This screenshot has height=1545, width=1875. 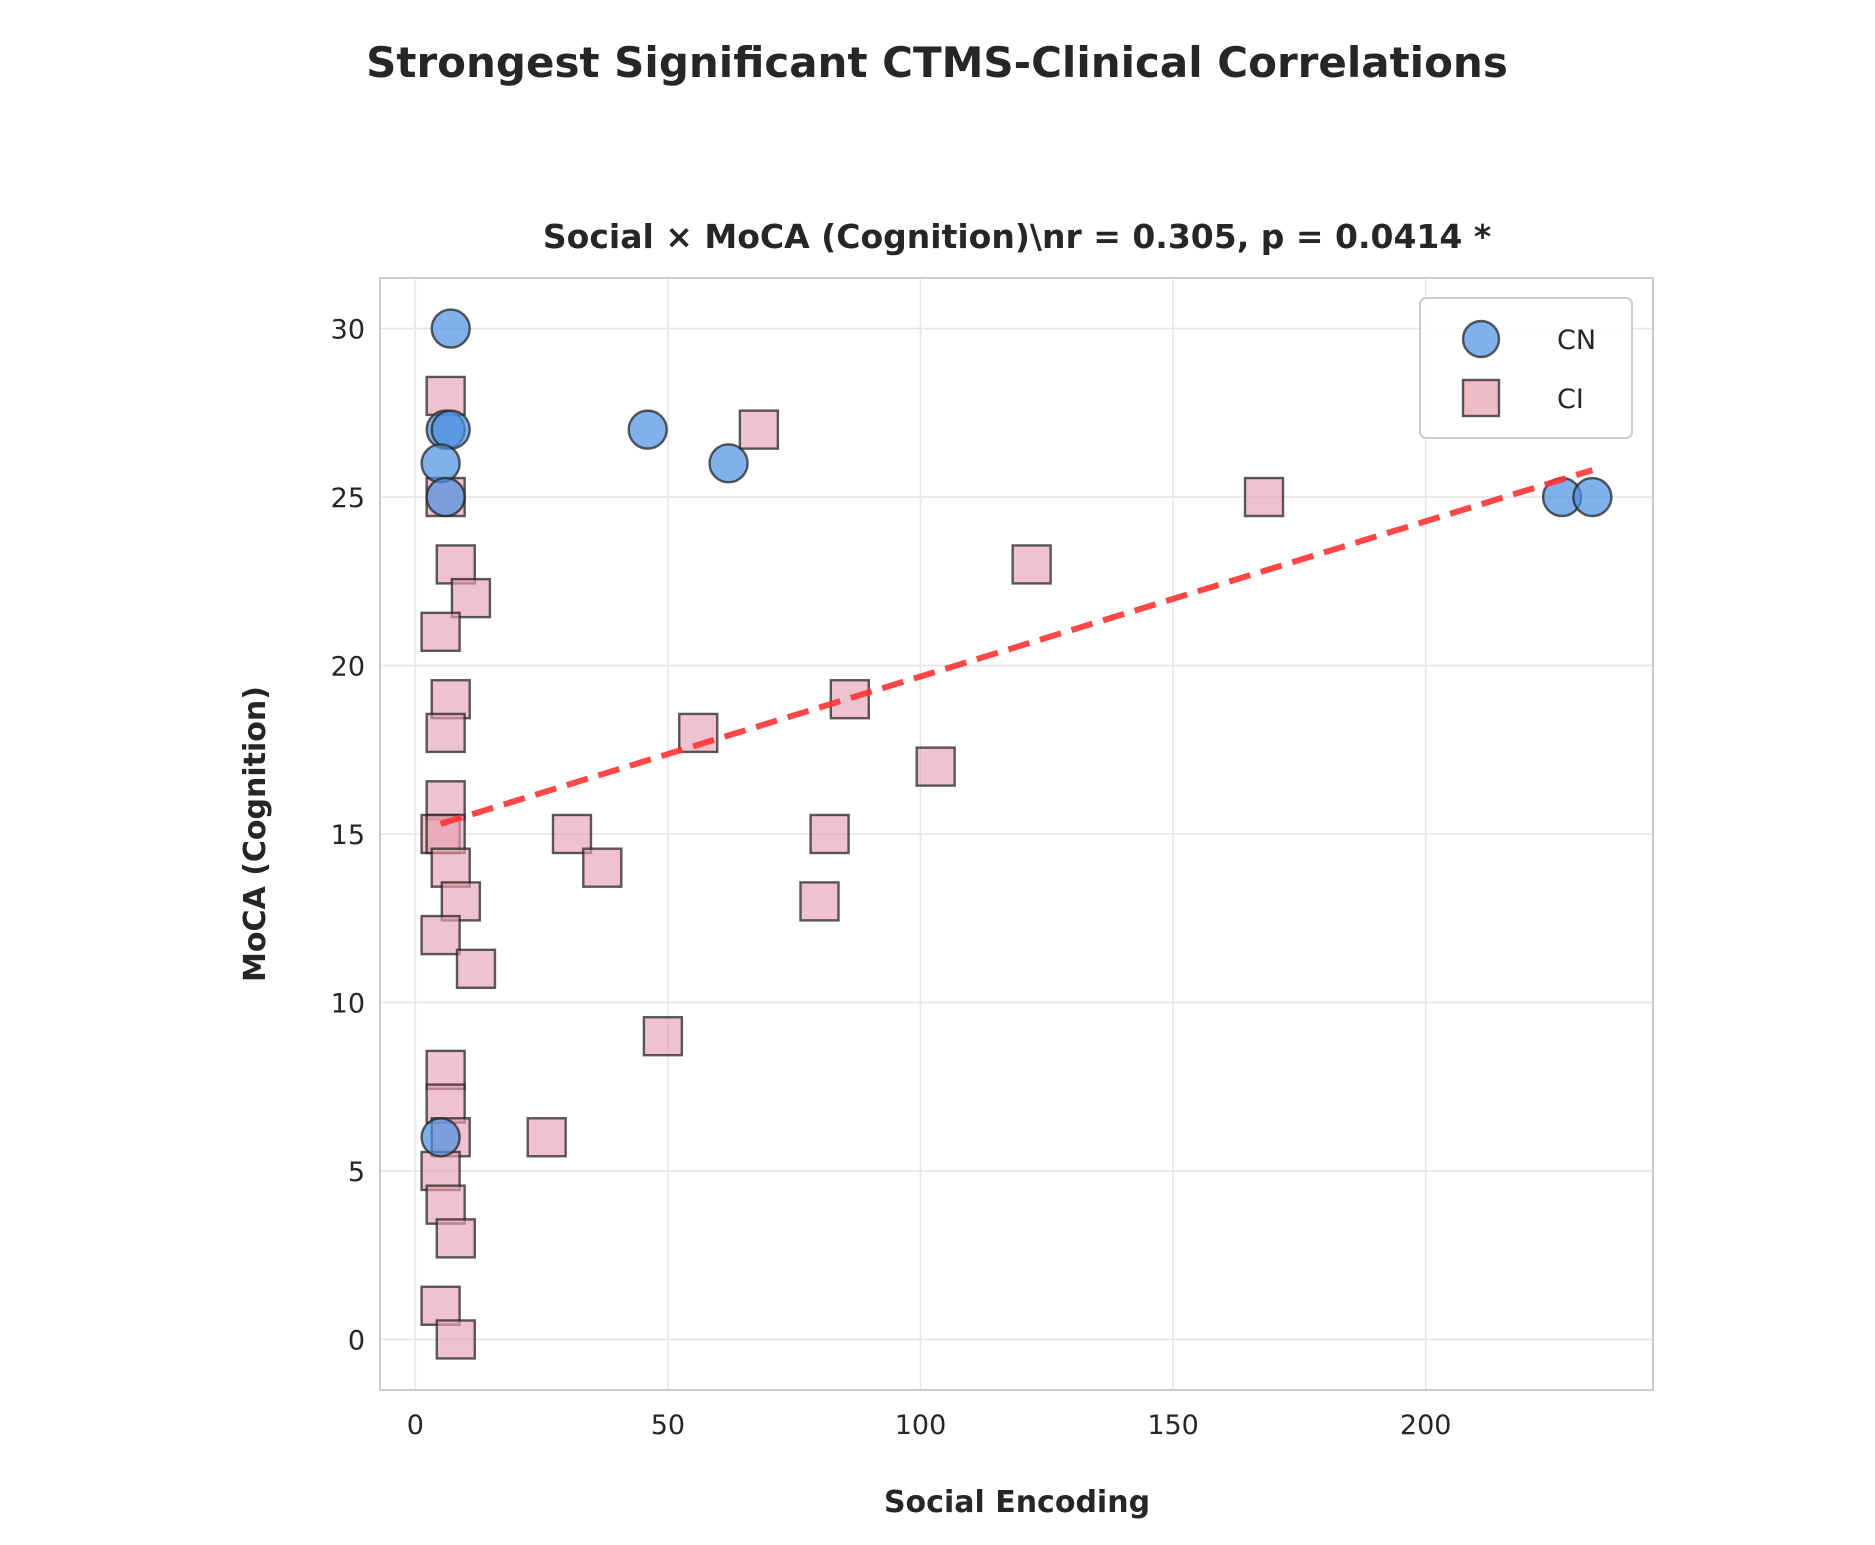 I want to click on trend-line, so click(x=1016, y=647).